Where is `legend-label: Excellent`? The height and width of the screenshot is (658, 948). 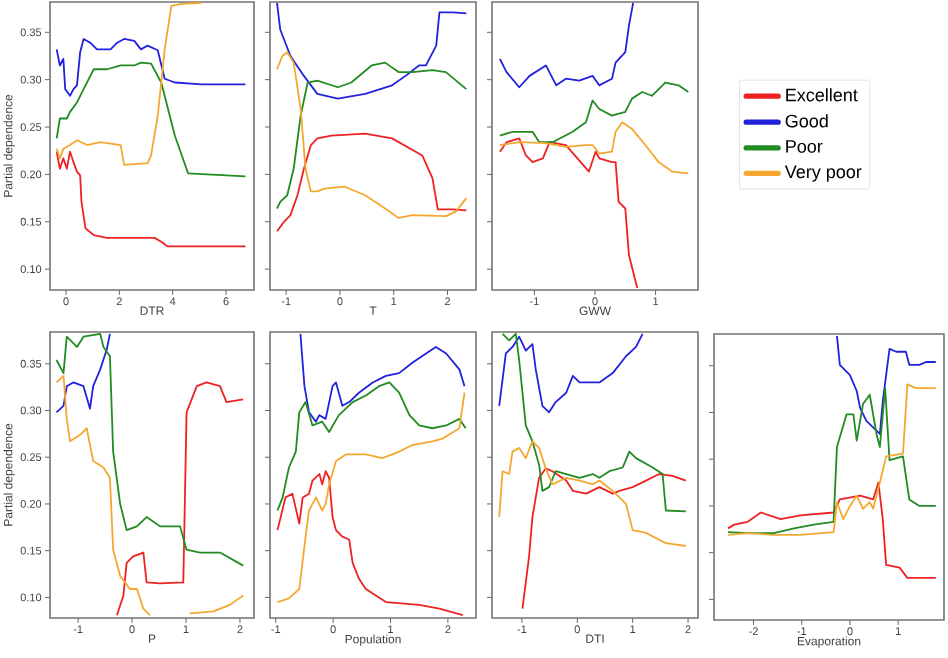
legend-label: Excellent is located at coordinates (822, 95).